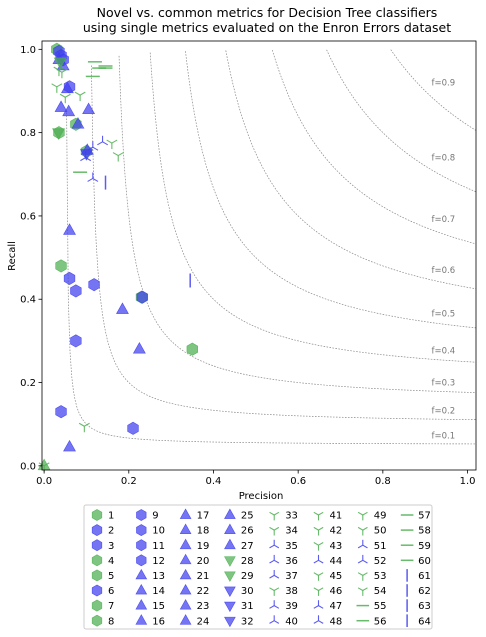 The width and height of the screenshot is (486, 637). Describe the element at coordinates (194, 575) in the screenshot. I see `legend-entry: 21` at that location.